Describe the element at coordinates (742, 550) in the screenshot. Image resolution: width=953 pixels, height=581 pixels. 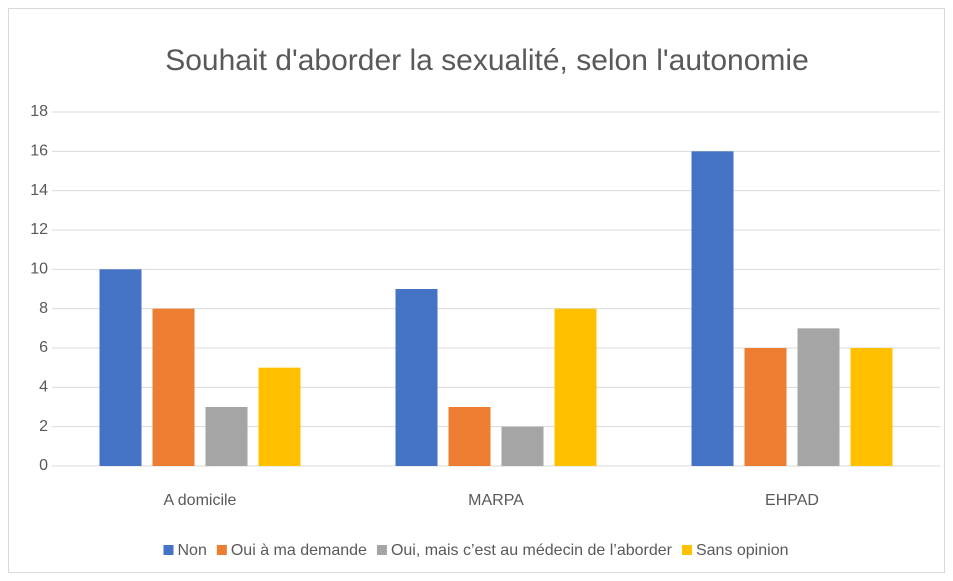
I see `legend-label: Sans opinion` at that location.